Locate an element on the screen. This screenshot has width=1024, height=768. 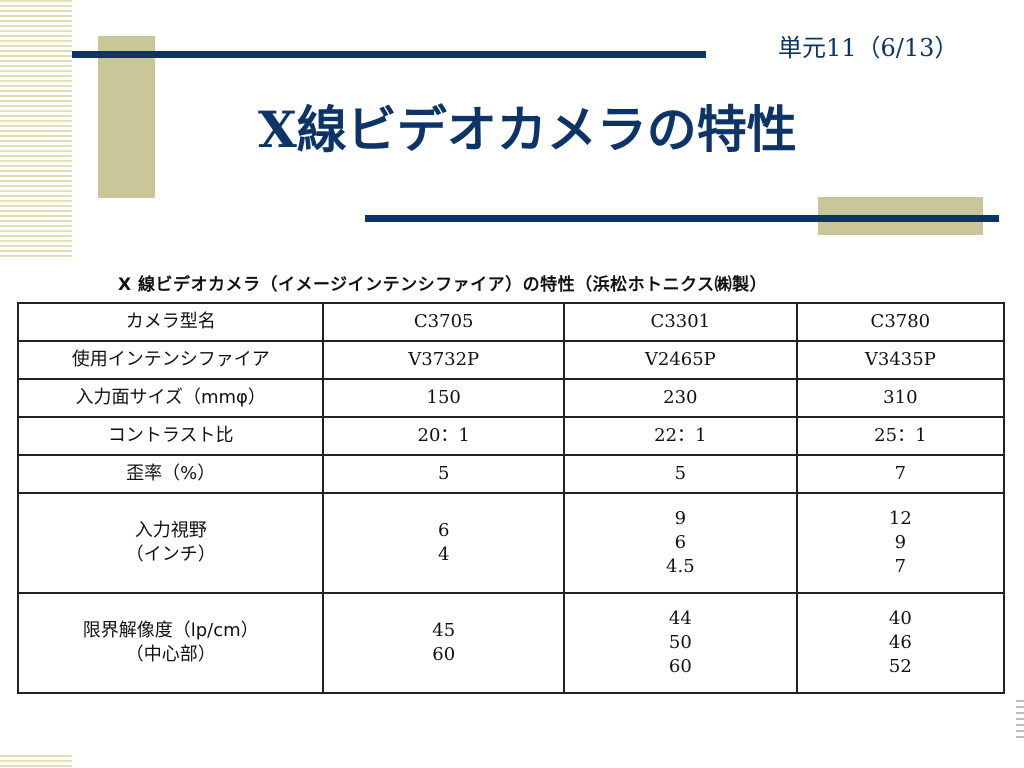
row-label-field-of-view: 入力視野 （インチ） is located at coordinates (170, 543).